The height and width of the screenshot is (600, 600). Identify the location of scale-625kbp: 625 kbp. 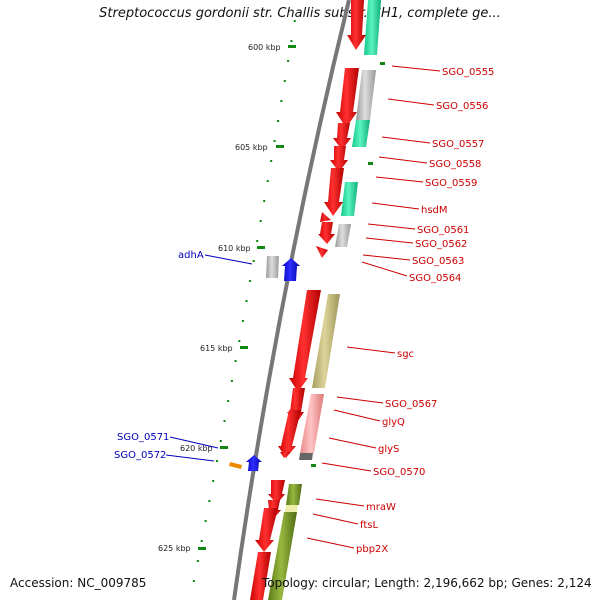
(182, 548).